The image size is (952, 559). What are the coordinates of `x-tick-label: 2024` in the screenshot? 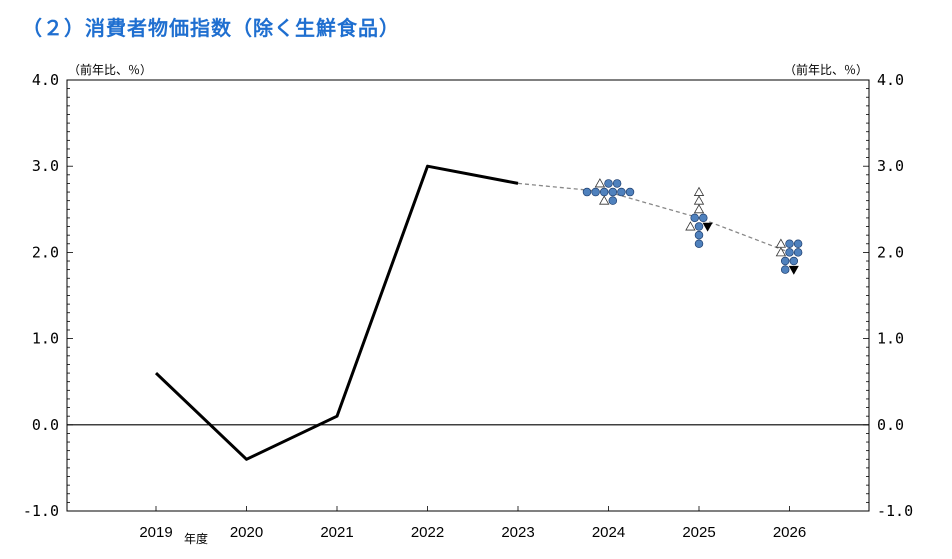 It's located at (608, 532).